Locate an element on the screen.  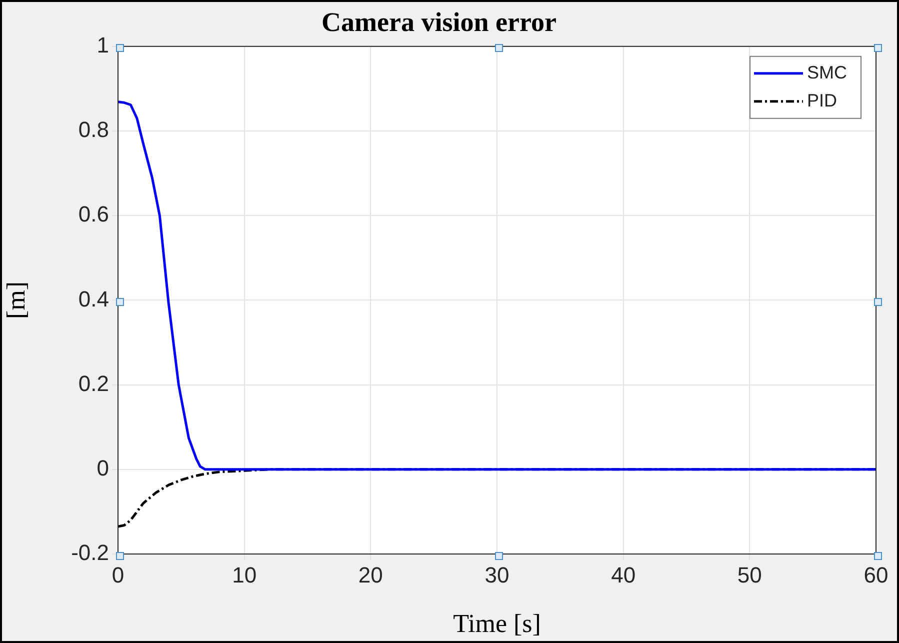
x-tick-label: 20 is located at coordinates (370, 575).